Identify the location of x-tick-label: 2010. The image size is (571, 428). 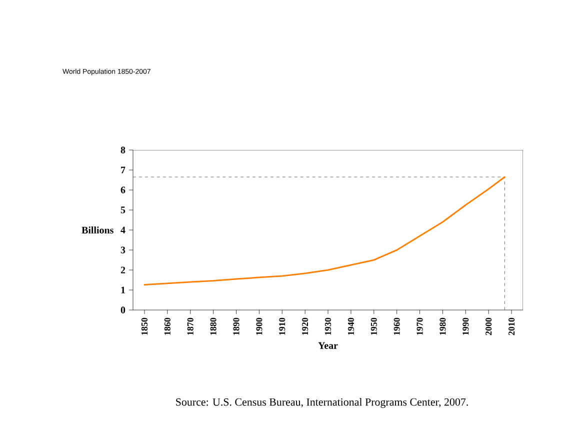
(511, 327).